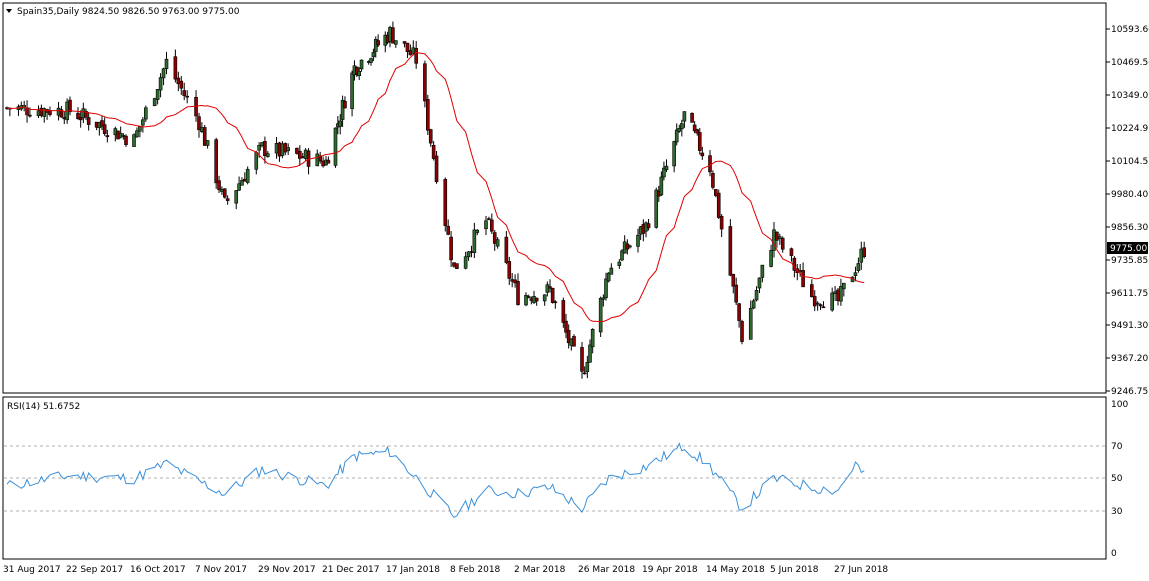 The width and height of the screenshot is (1149, 581). What do you see at coordinates (1117, 479) in the screenshot?
I see `rsi-tick: 50` at bounding box center [1117, 479].